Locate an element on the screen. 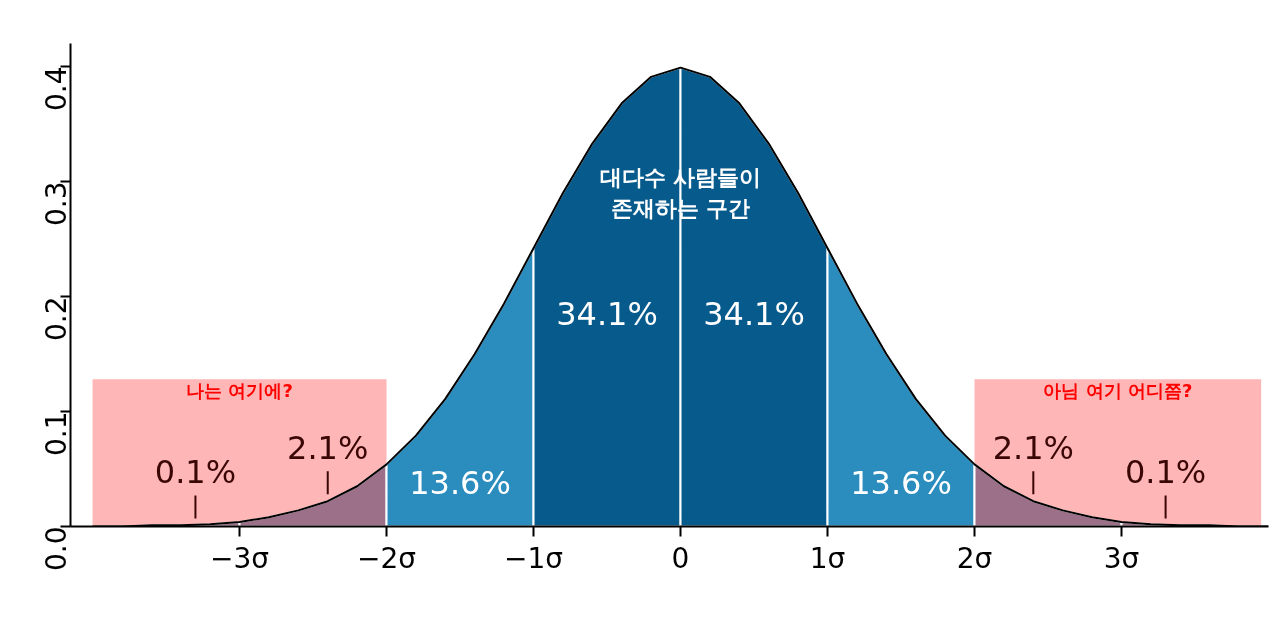  y-tick-label: 0.1 is located at coordinates (56, 434).